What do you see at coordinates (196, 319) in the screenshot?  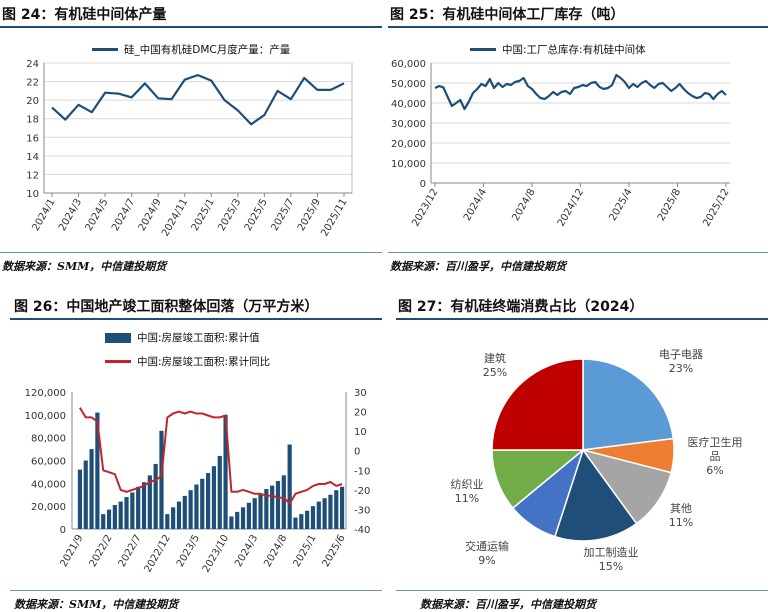 I see `chart-26-title-rule` at bounding box center [196, 319].